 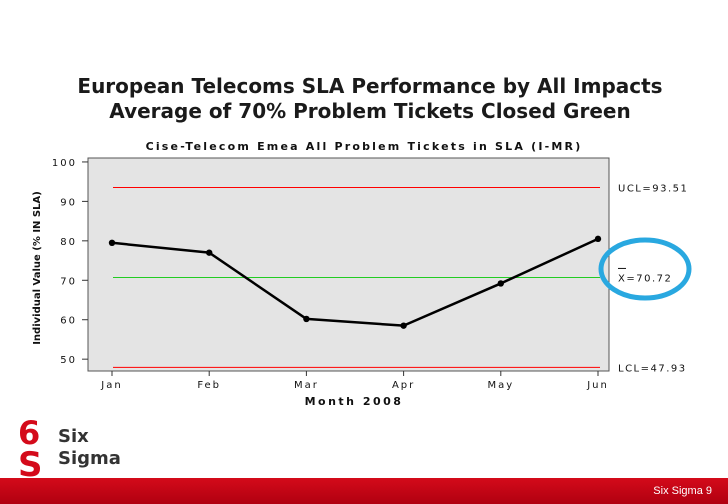 What do you see at coordinates (73, 436) in the screenshot?
I see `logo-text-six: Six` at bounding box center [73, 436].